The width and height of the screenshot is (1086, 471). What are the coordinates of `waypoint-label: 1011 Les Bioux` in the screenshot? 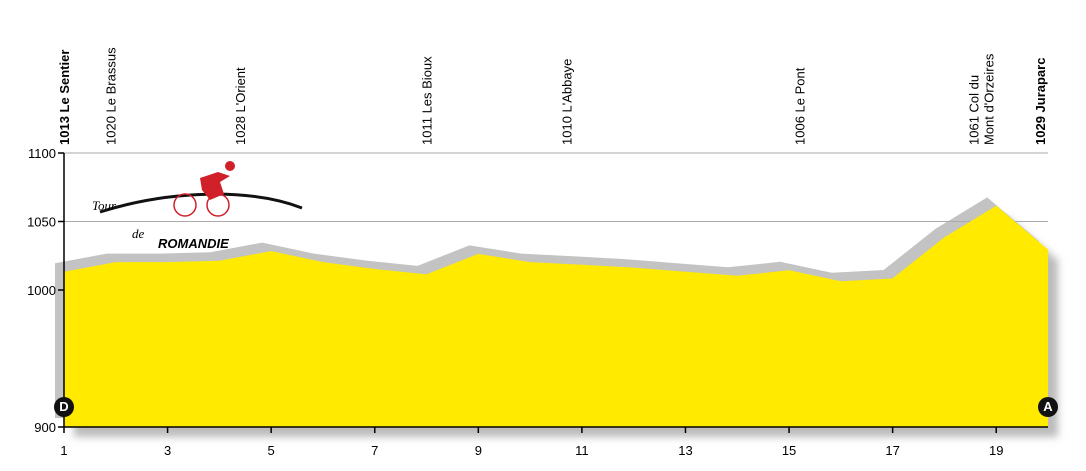 It's located at (427, 100).